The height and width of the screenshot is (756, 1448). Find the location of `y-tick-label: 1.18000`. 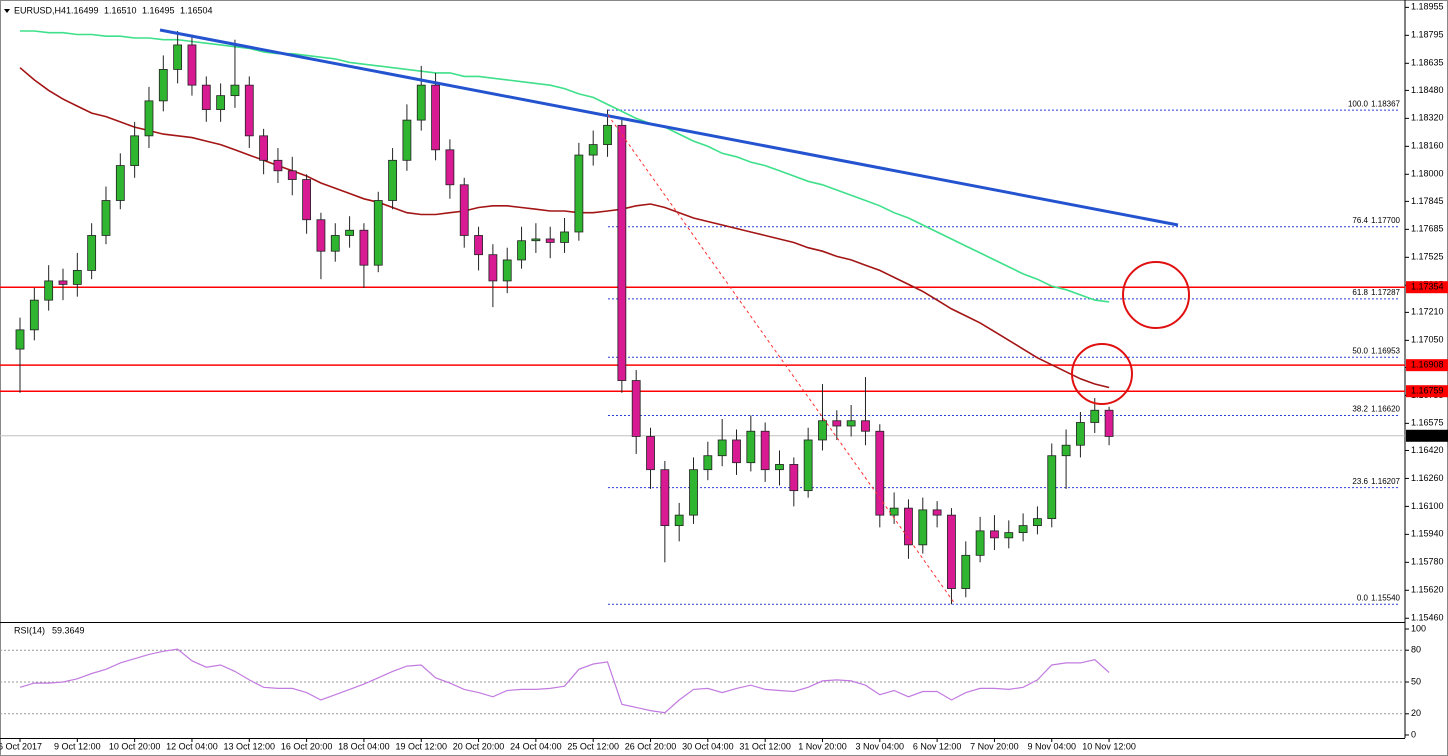

y-tick-label: 1.18000 is located at coordinates (1427, 174).